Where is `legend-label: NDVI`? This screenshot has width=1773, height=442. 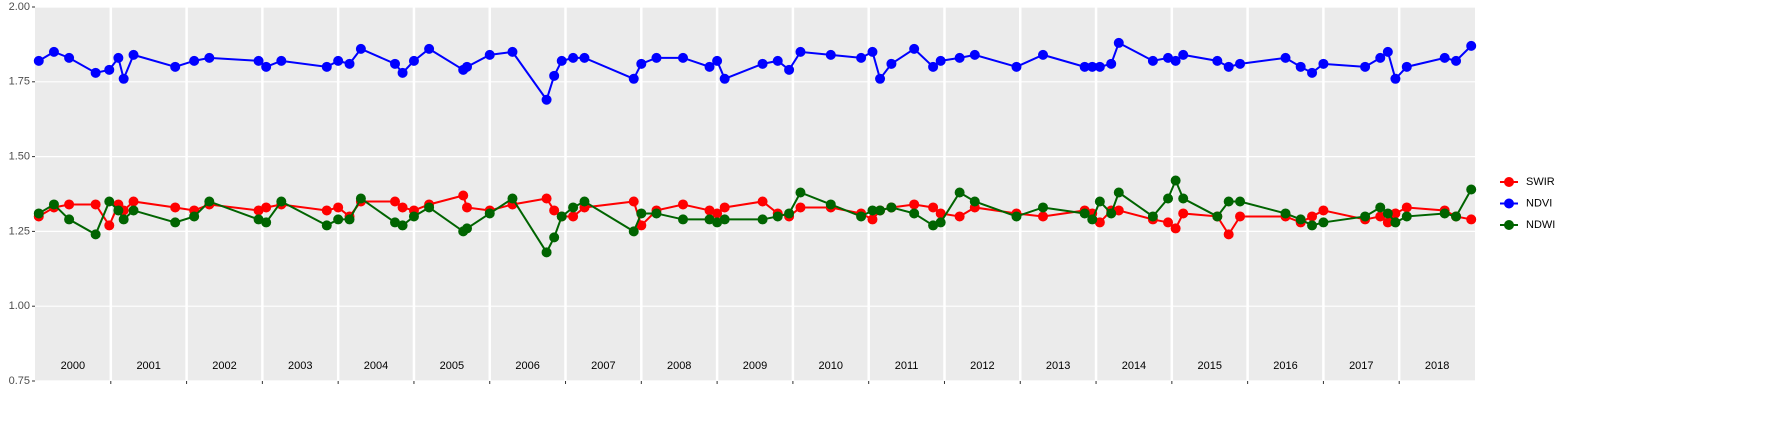
legend-label: NDVI is located at coordinates (1539, 203).